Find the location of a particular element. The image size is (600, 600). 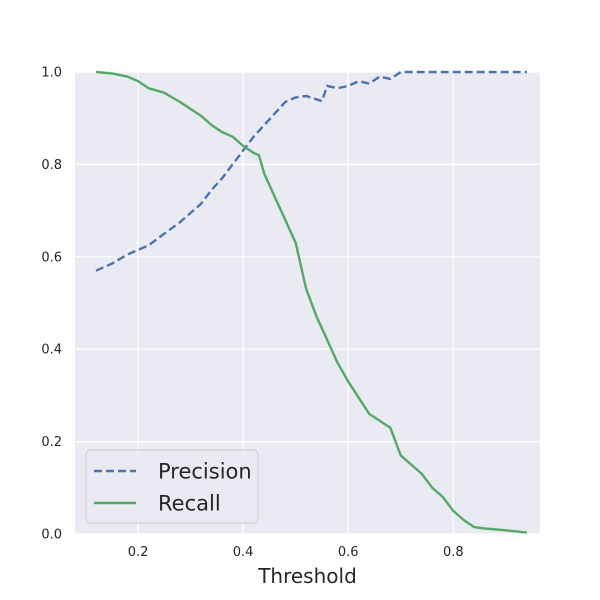

legend-label-precision: Precision is located at coordinates (205, 472).